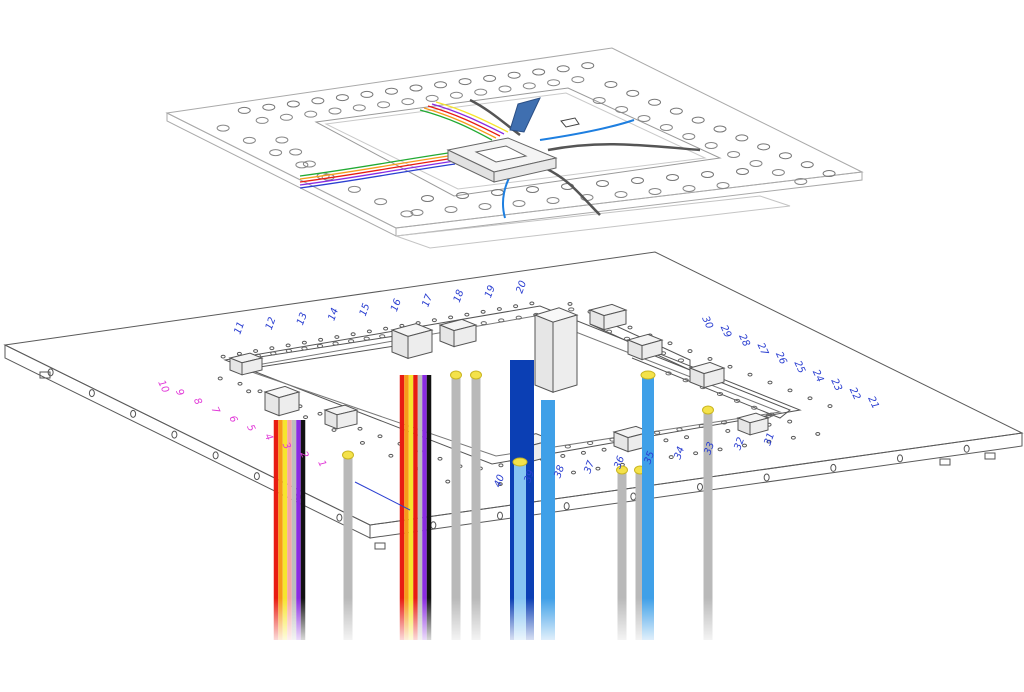 This screenshot has height=692, width=1024. Describe the element at coordinates (179, 393) in the screenshot. I see `port-label: 9` at that location.